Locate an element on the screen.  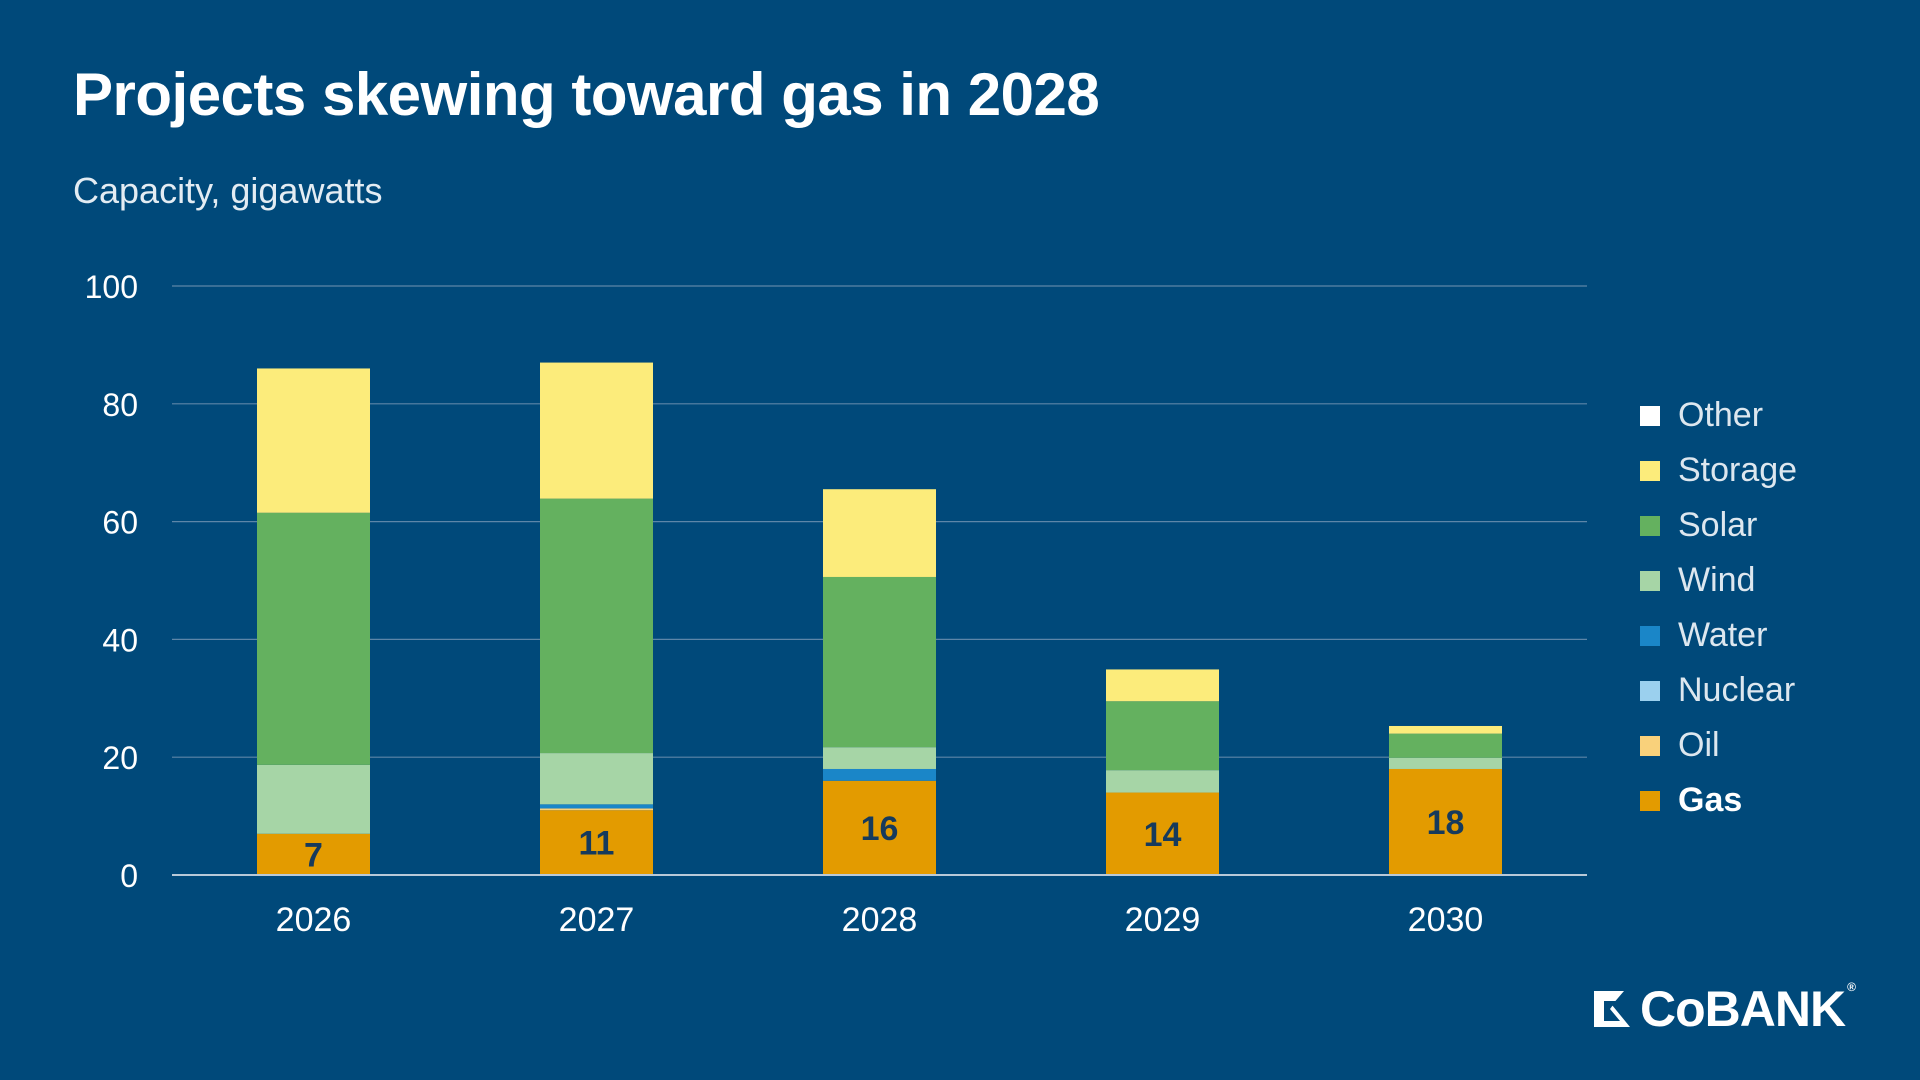
data-label: 18 is located at coordinates (1446, 823).